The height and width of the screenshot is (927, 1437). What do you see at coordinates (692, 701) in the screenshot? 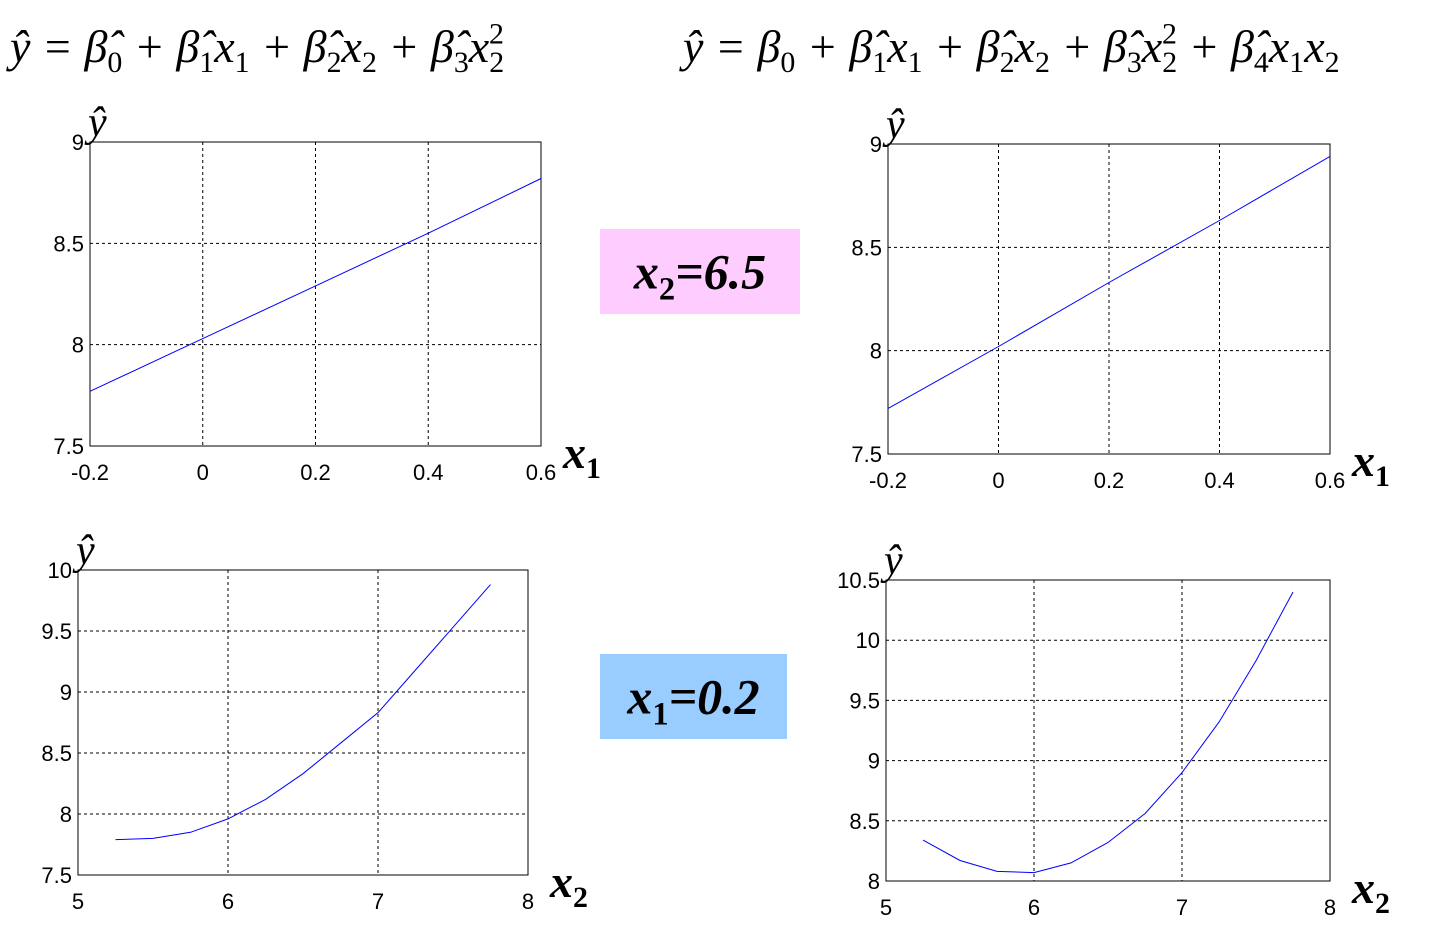
I see `note: x1​=0.2` at bounding box center [692, 701].